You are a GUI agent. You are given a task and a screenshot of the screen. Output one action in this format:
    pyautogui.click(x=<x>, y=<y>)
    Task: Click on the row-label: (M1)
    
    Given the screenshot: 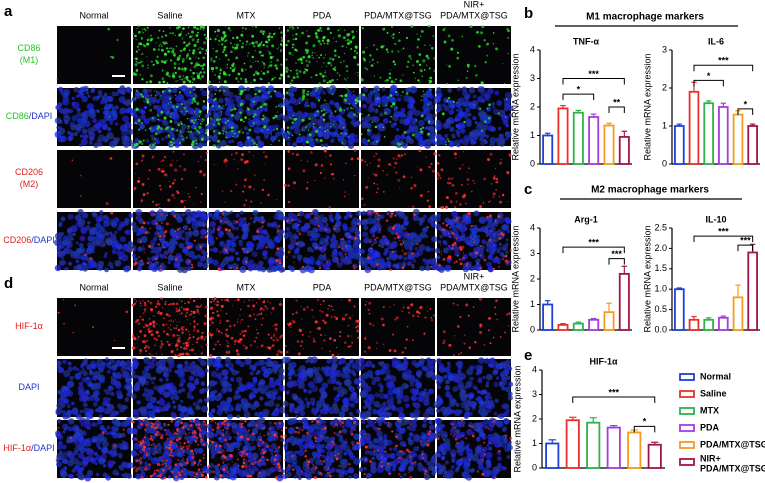 What is the action you would take?
    pyautogui.click(x=29, y=60)
    